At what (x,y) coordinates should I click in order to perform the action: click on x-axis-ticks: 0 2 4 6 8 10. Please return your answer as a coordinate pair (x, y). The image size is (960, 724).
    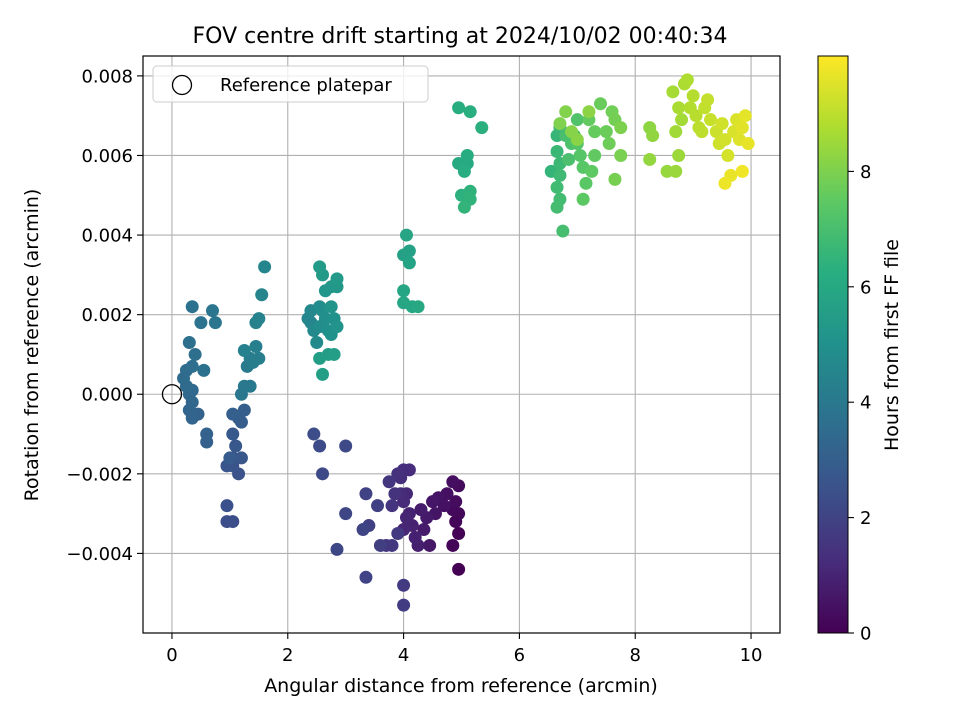
    Looking at the image, I should click on (464, 649).